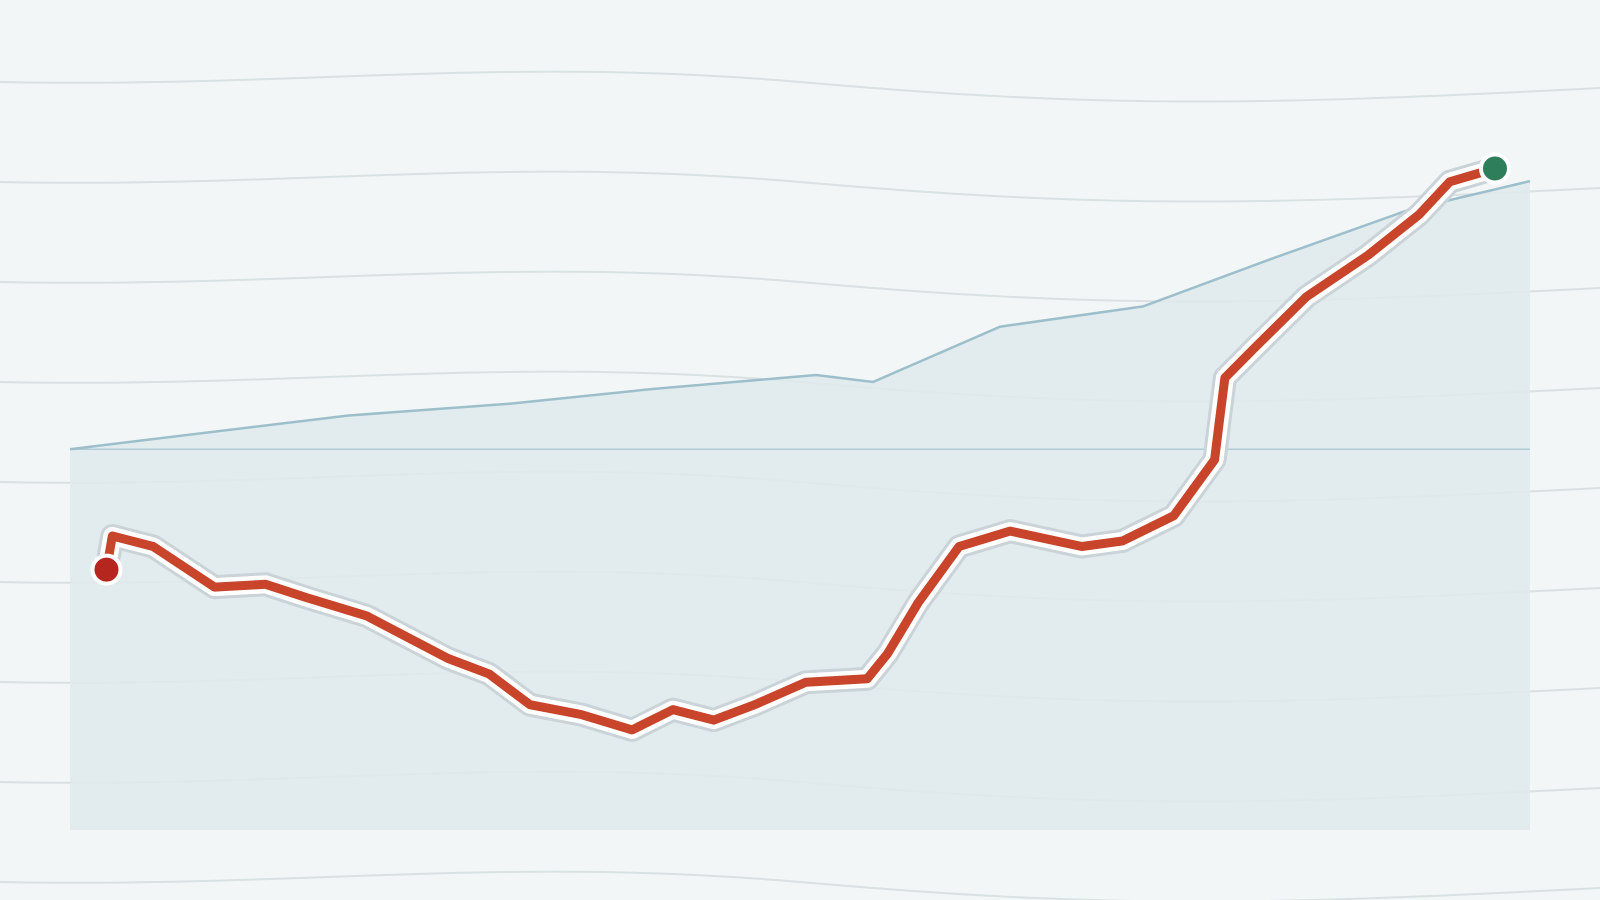 The image size is (1600, 900). Describe the element at coordinates (106, 569) in the screenshot. I see `start-point` at that location.